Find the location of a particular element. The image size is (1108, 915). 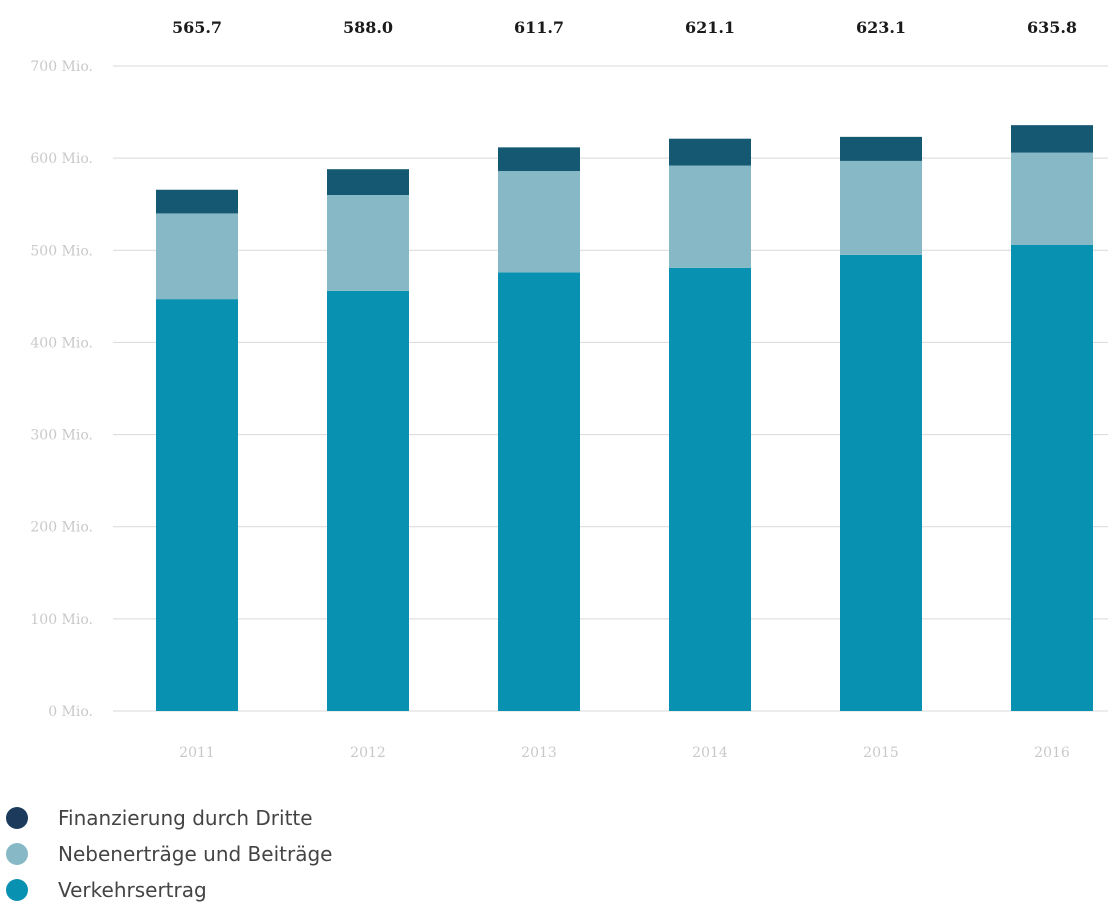

legend-swatch-finanzierung is located at coordinates (17, 818).